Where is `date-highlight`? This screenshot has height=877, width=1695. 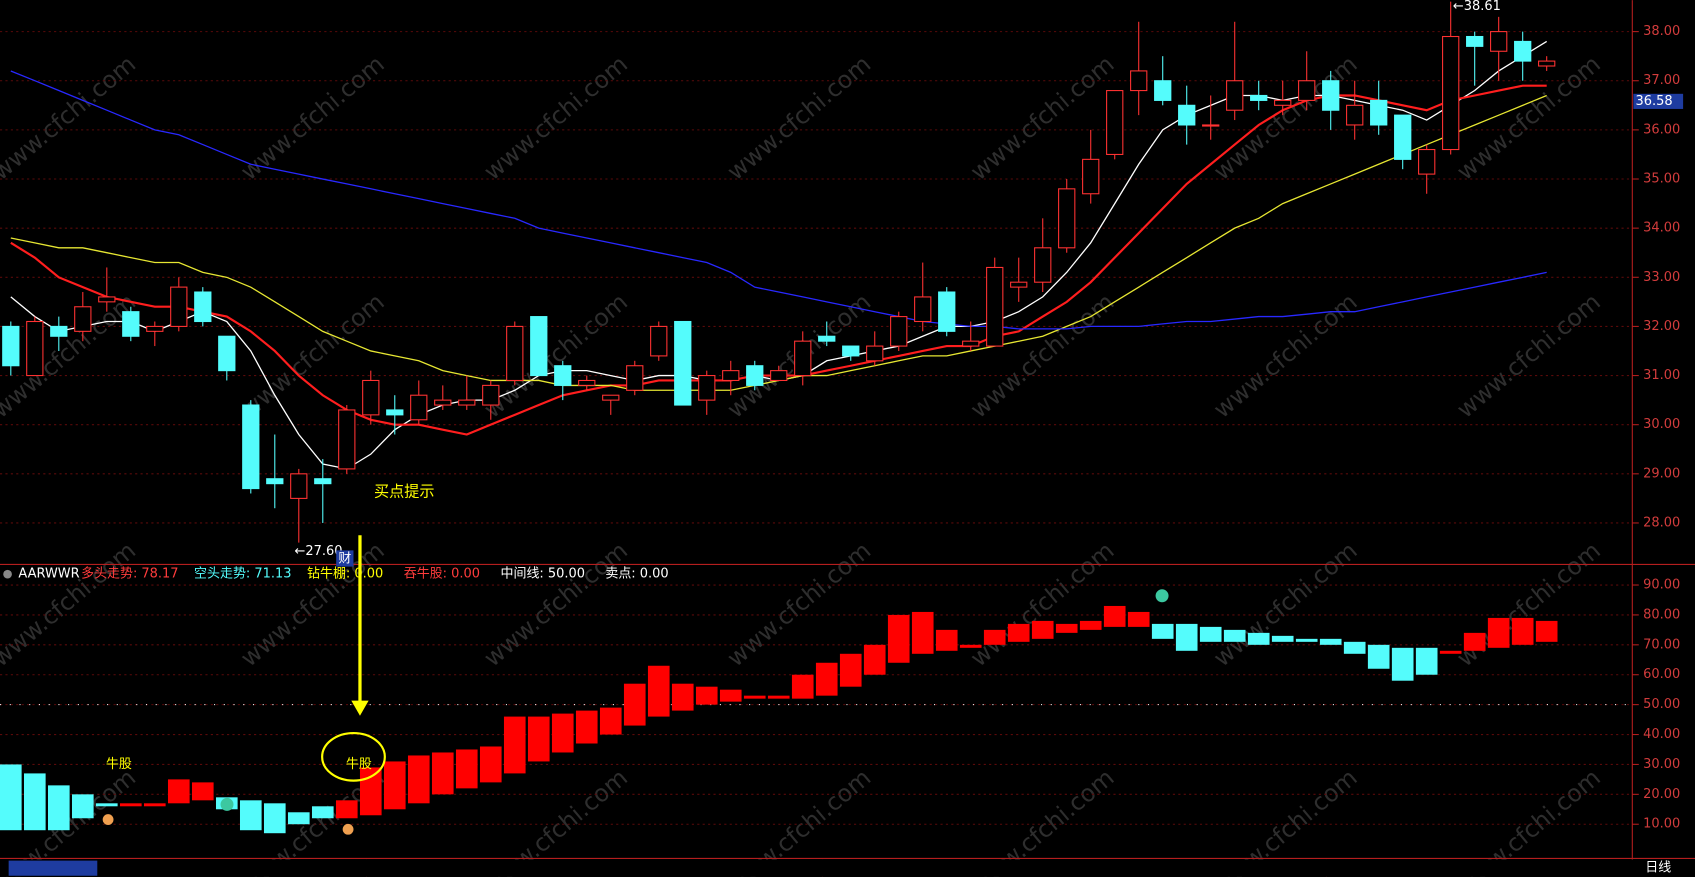 date-highlight is located at coordinates (53, 868).